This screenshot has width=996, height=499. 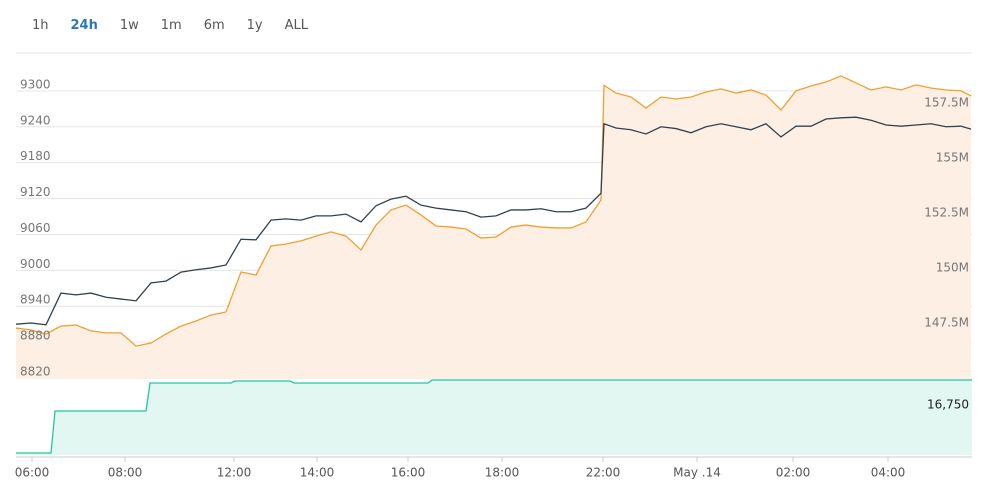 I want to click on x-tick-label: 04:00, so click(x=888, y=473).